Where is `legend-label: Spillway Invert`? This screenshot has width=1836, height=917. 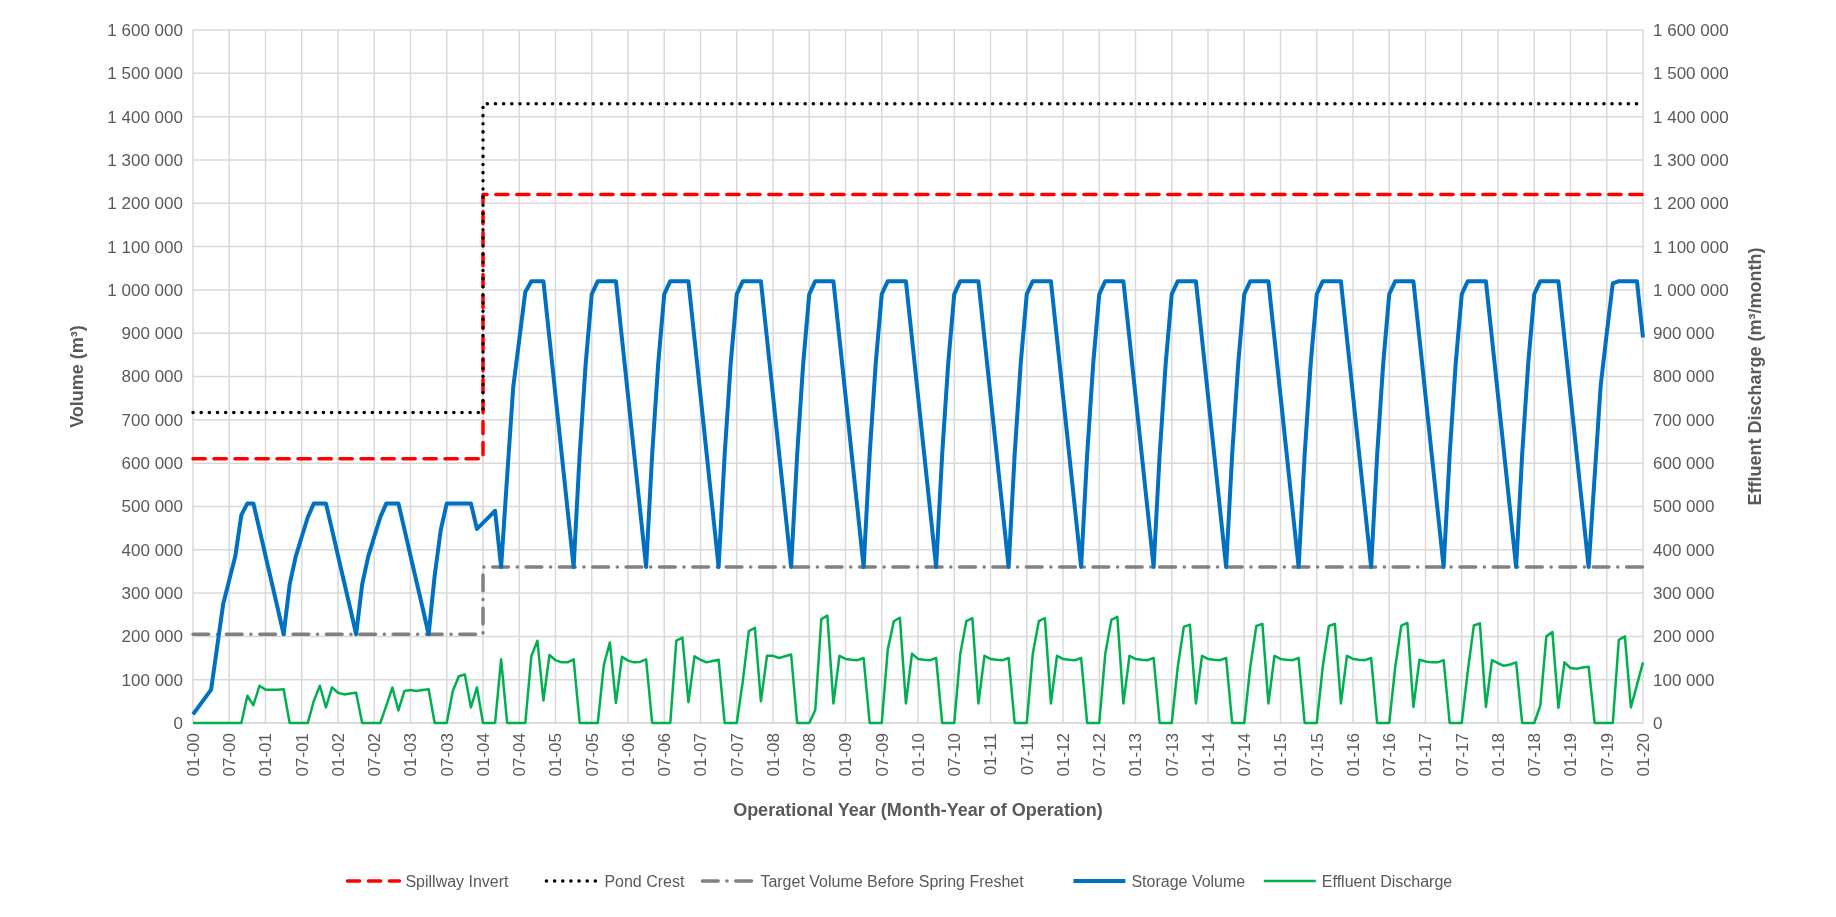
legend-label: Spillway Invert is located at coordinates (457, 881).